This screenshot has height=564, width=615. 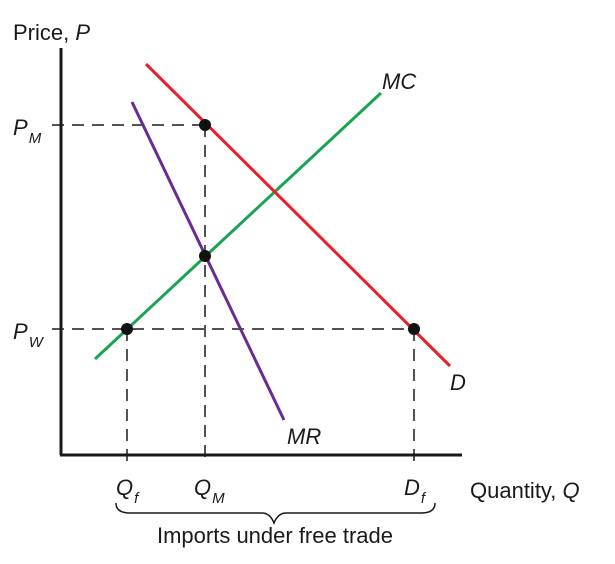 What do you see at coordinates (209, 491) in the screenshot?
I see `qm-label: QM` at bounding box center [209, 491].